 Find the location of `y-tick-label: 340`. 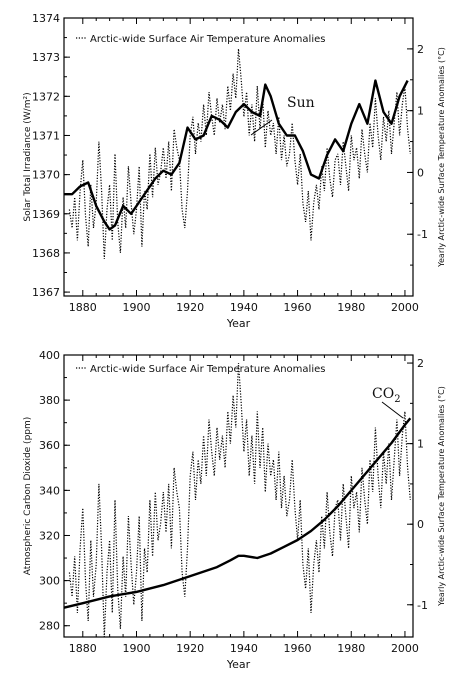

y-tick-label: 340 is located at coordinates (49, 490).